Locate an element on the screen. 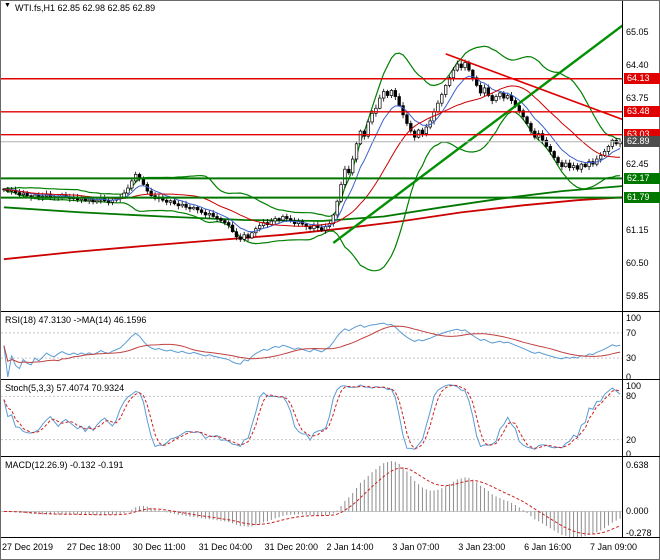 The height and width of the screenshot is (560, 660). chart-title: WTI.fs,H1 62.85 62.98 62.85 62.89 is located at coordinates (85, 8).